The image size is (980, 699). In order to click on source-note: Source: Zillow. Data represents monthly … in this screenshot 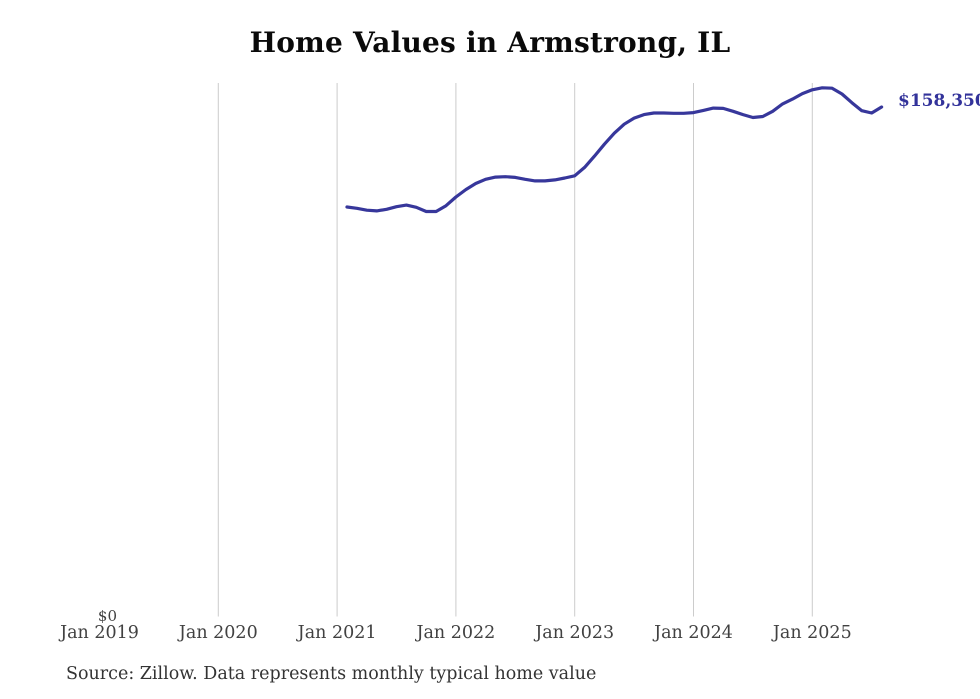, I will do `click(331, 674)`.